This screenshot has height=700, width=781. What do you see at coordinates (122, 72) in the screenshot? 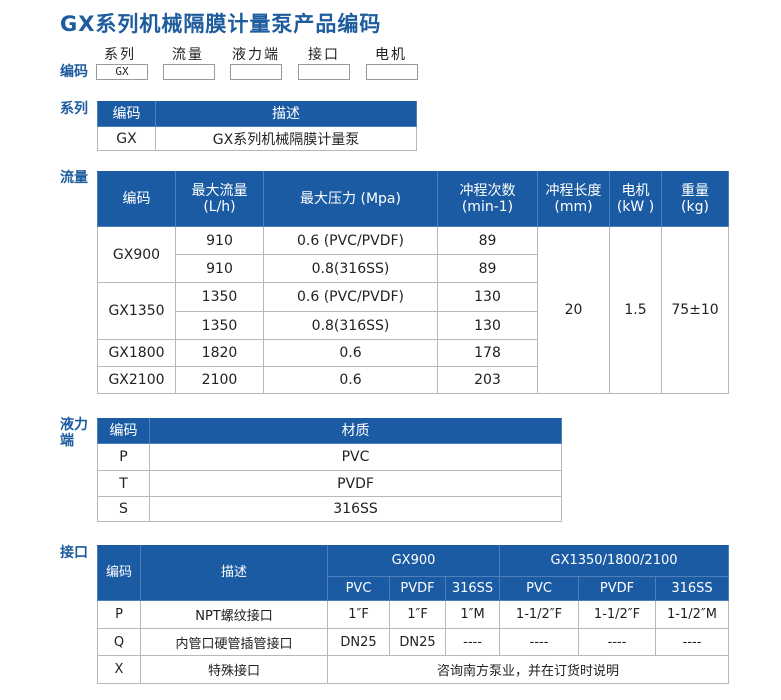
I see `code-box-series: GX` at bounding box center [122, 72].